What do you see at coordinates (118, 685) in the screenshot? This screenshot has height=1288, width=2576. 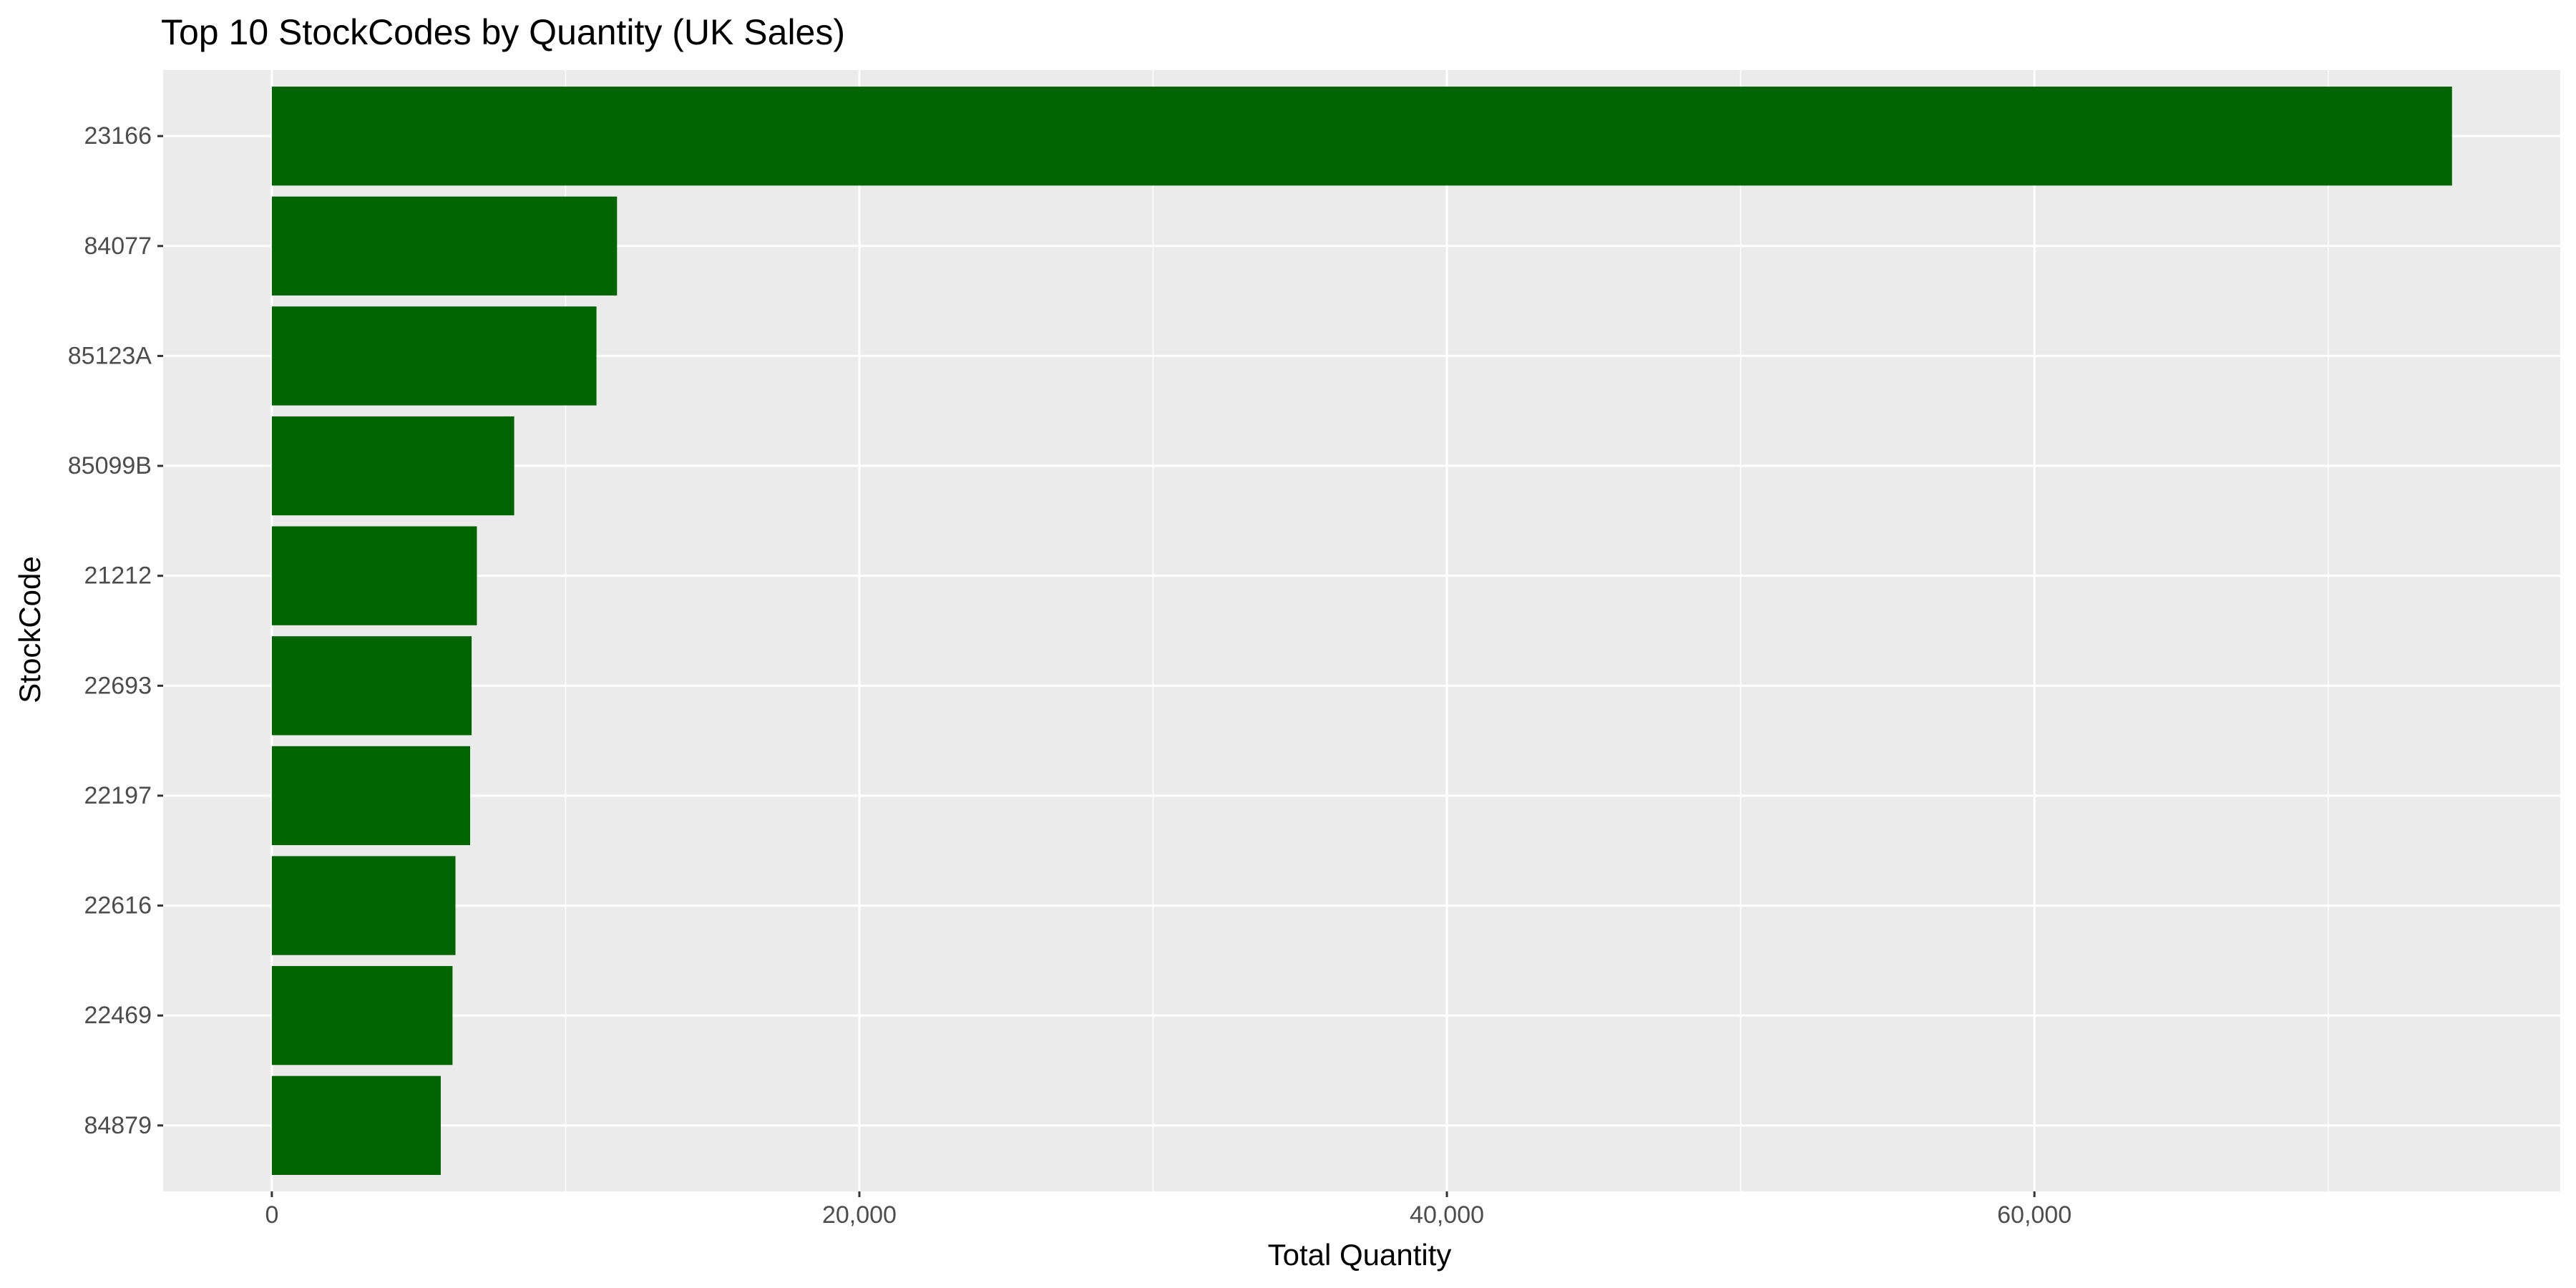 I see `y-tick-label: 22693` at bounding box center [118, 685].